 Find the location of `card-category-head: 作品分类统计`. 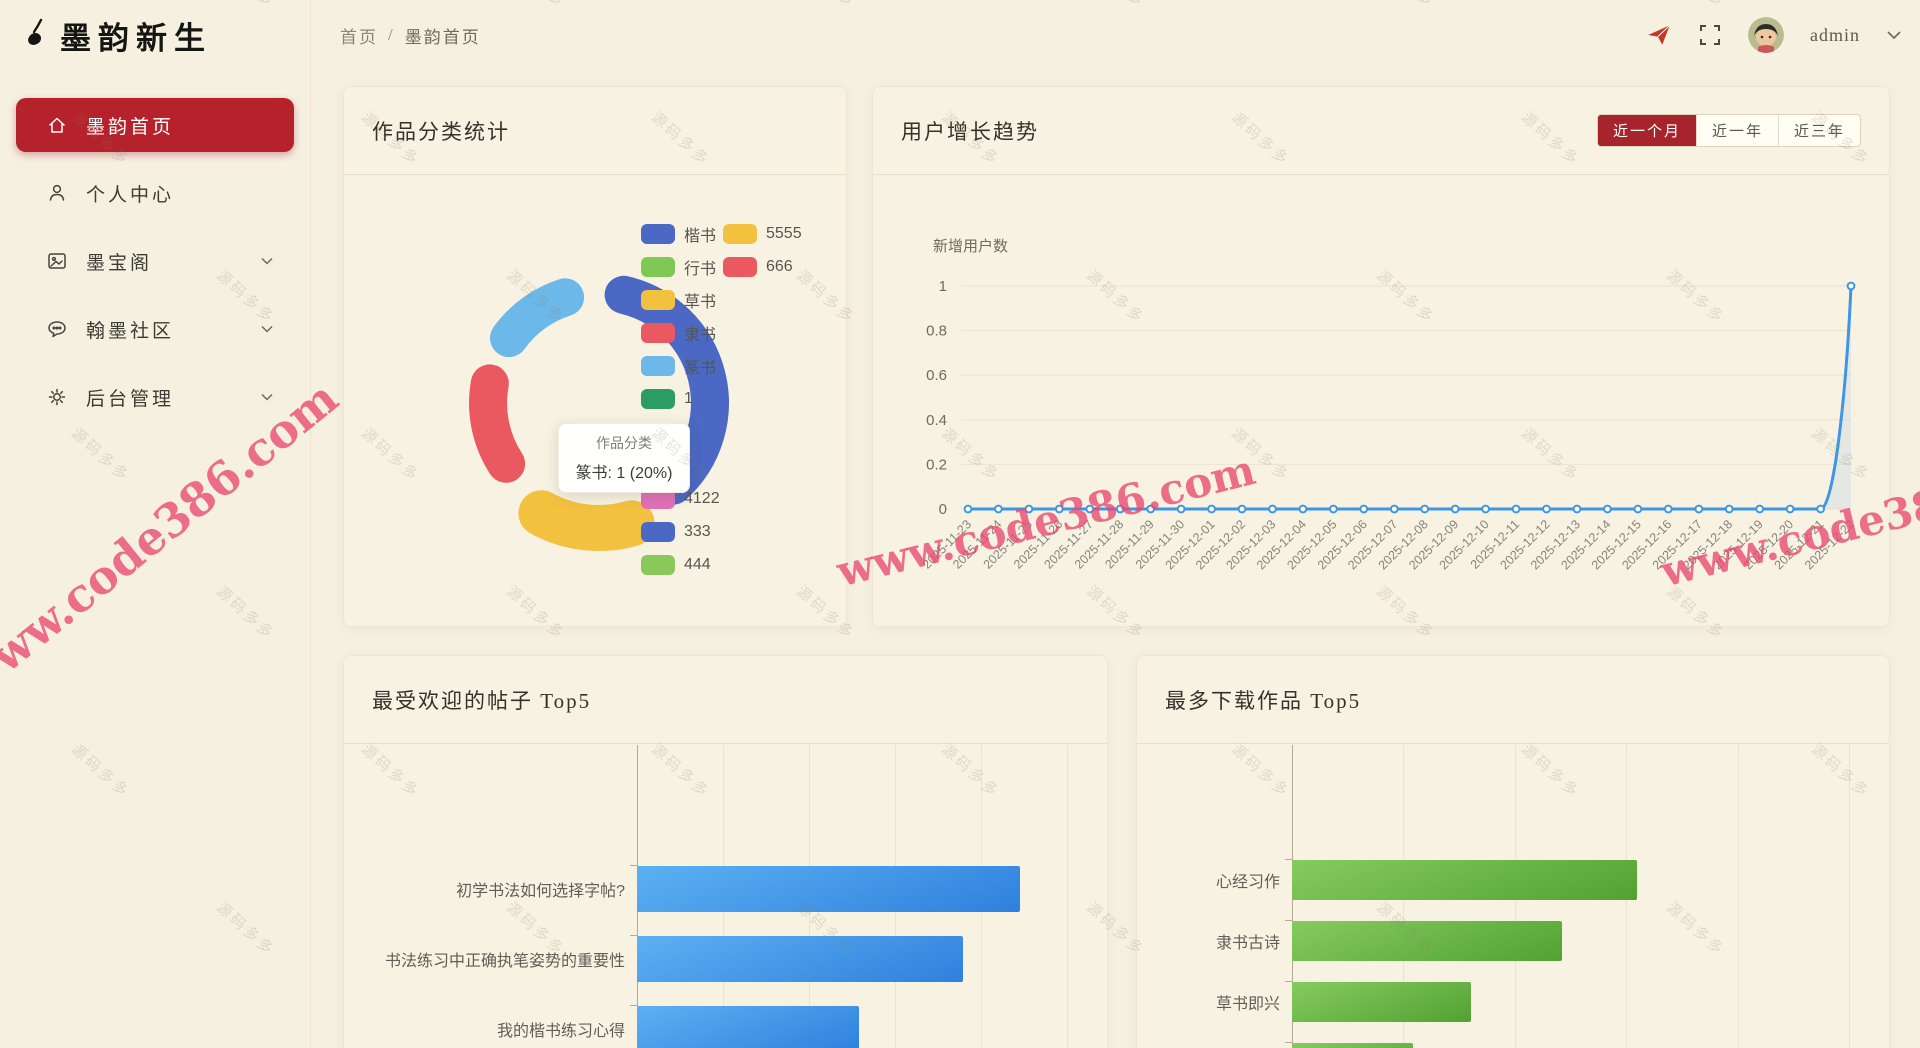

card-category-head: 作品分类统计 is located at coordinates (595, 131).